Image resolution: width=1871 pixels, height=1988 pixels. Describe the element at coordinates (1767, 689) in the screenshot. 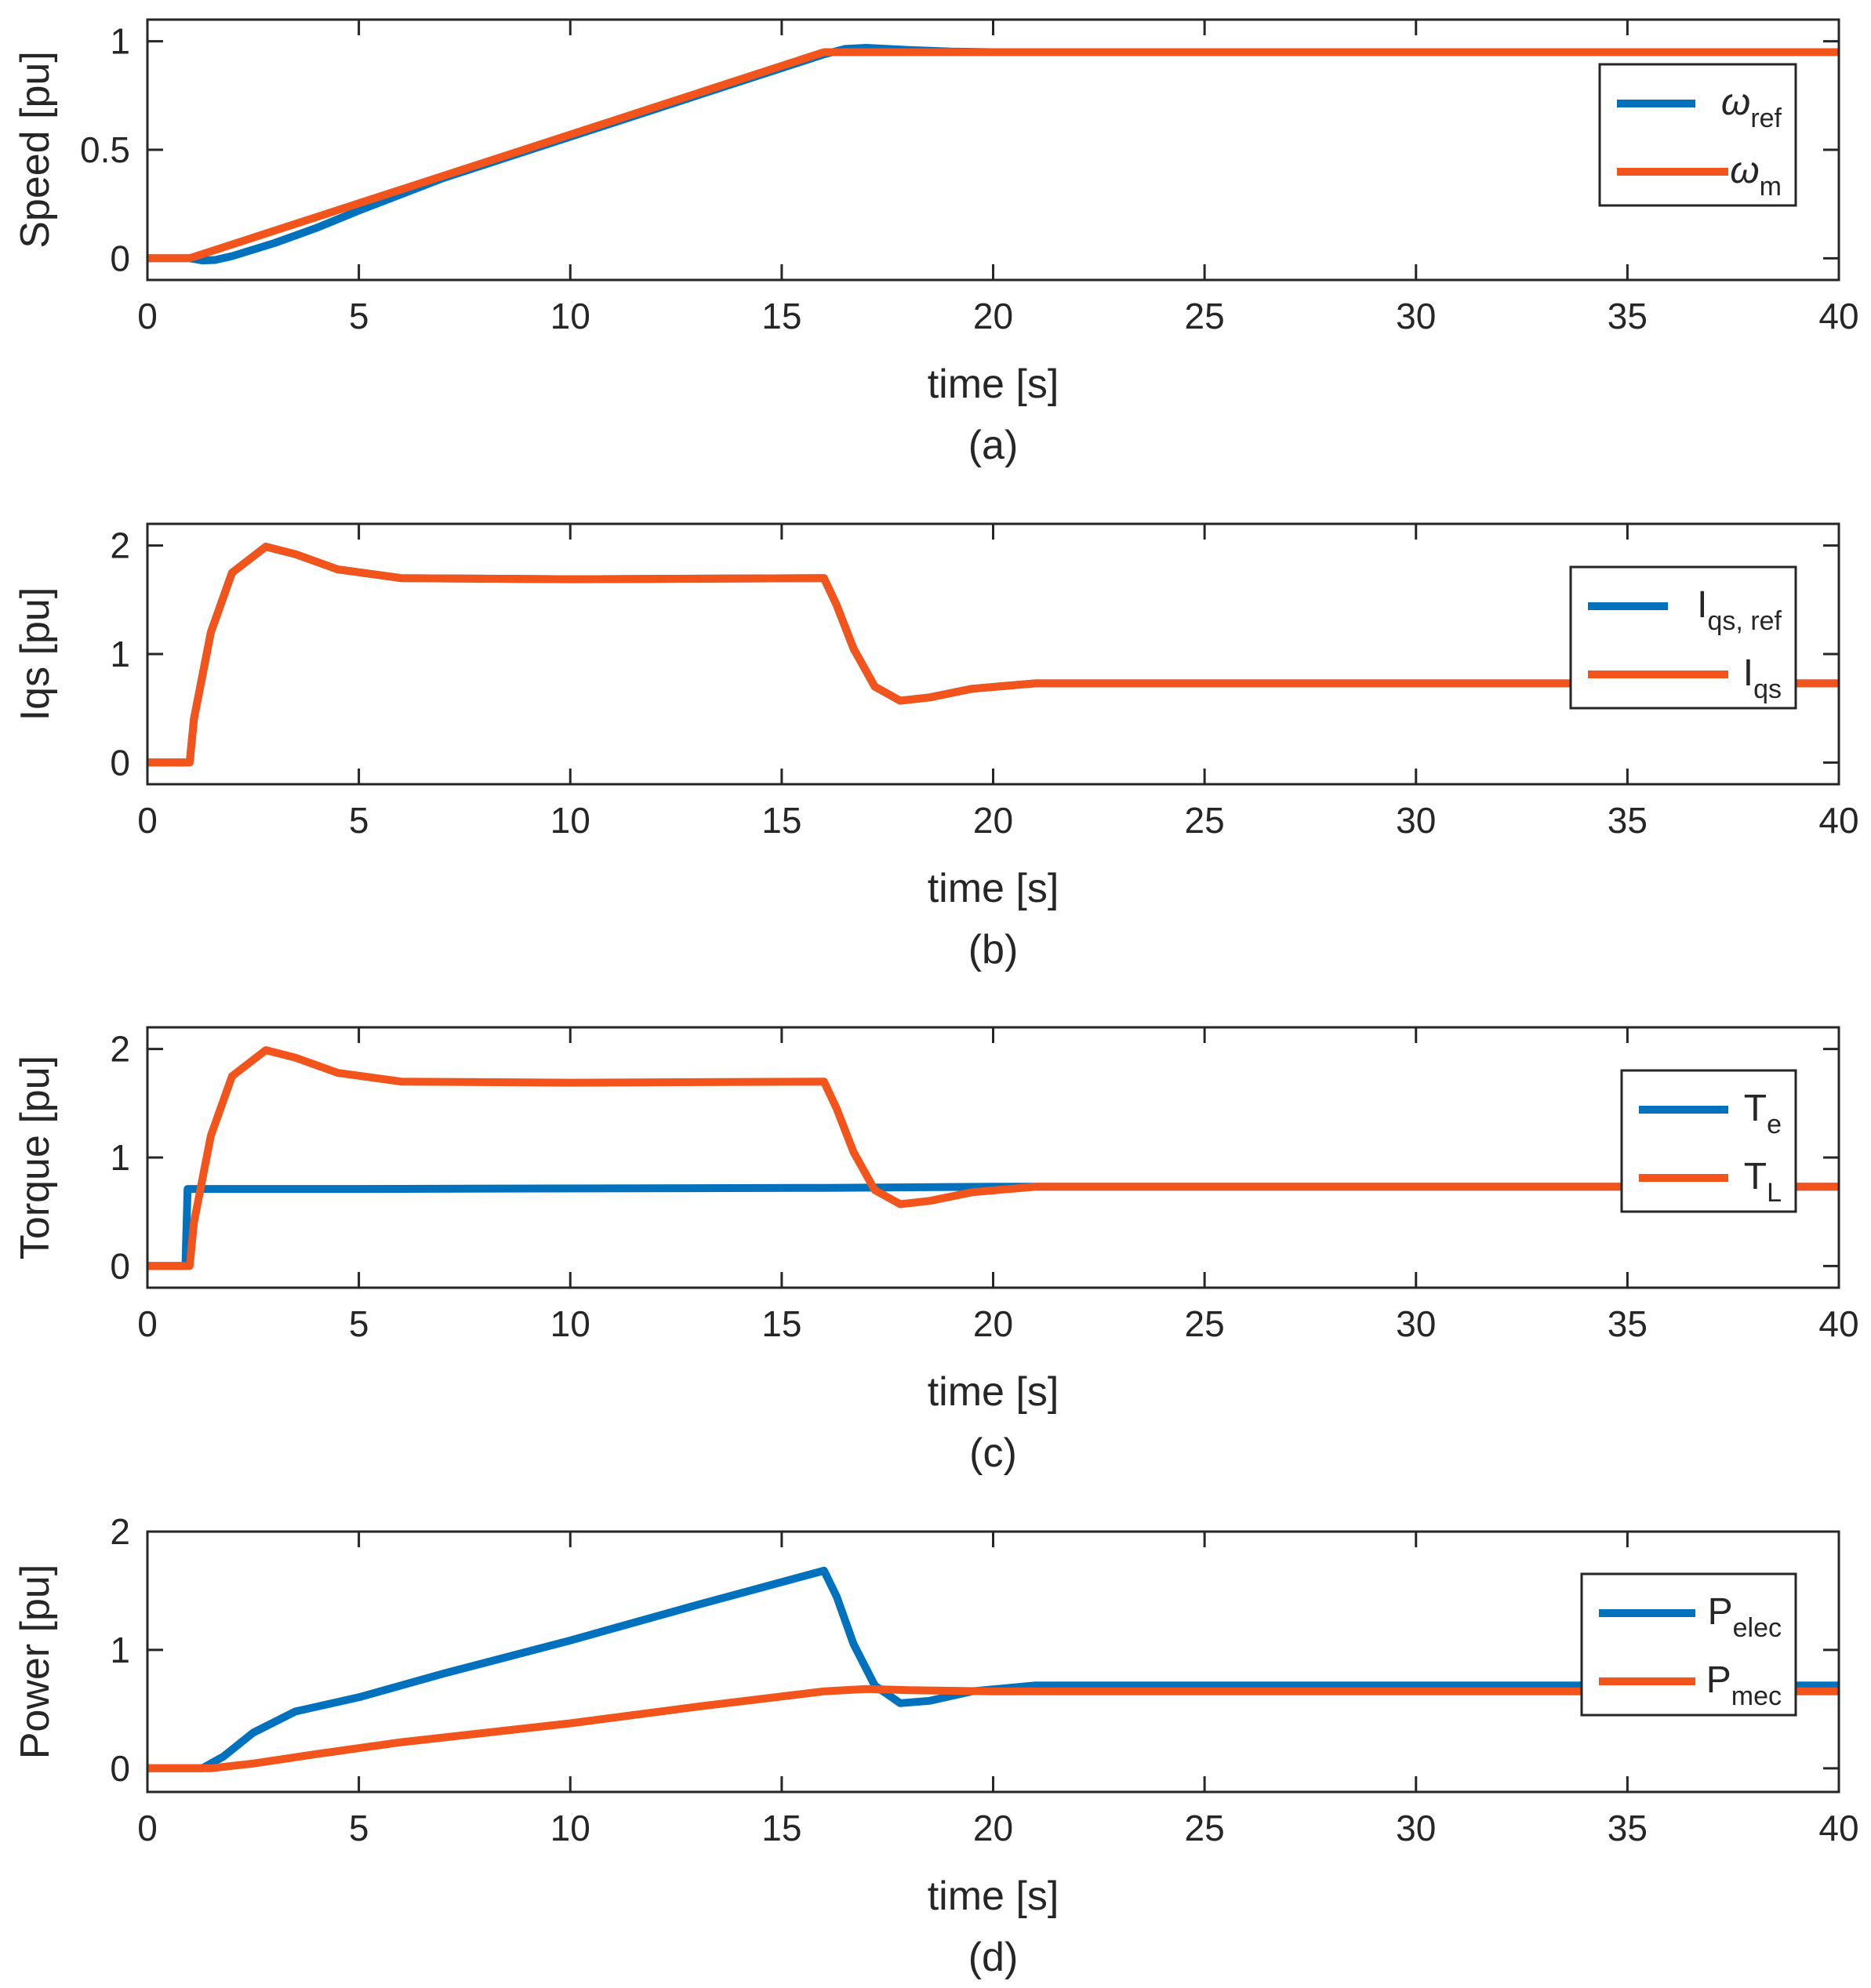

I see `legend-subscript: qs` at that location.